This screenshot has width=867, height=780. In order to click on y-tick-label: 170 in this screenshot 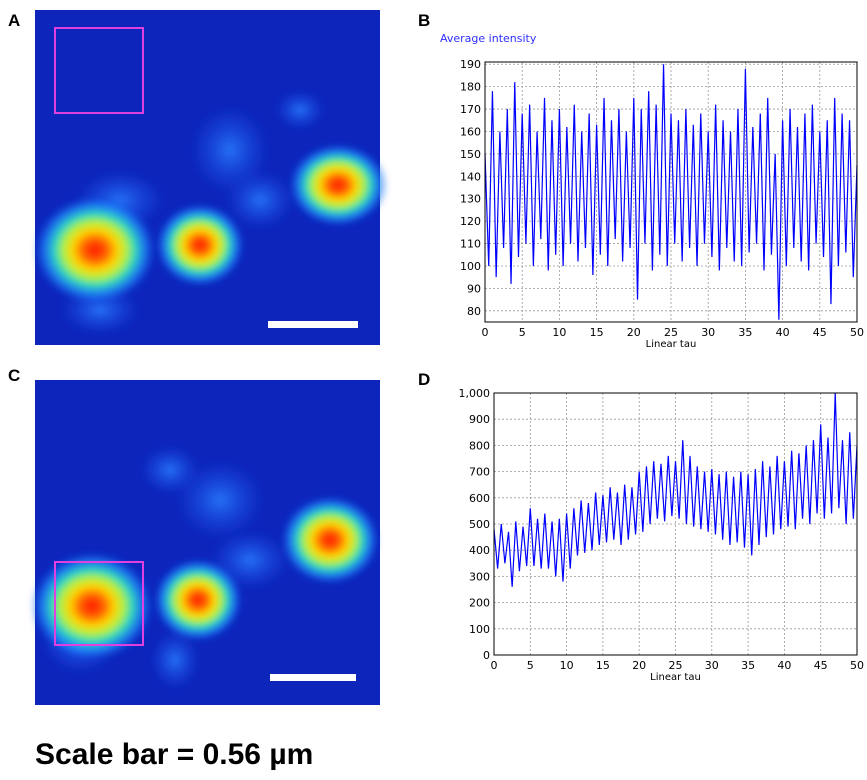, I will do `click(470, 109)`.